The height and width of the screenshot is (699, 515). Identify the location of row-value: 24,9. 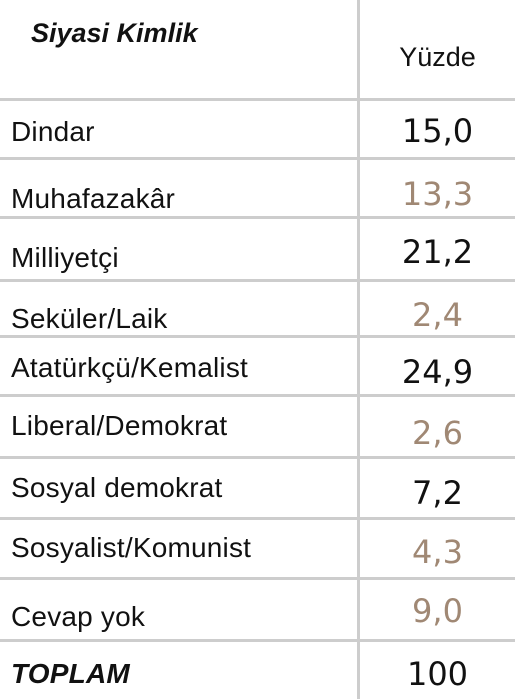
(437, 372).